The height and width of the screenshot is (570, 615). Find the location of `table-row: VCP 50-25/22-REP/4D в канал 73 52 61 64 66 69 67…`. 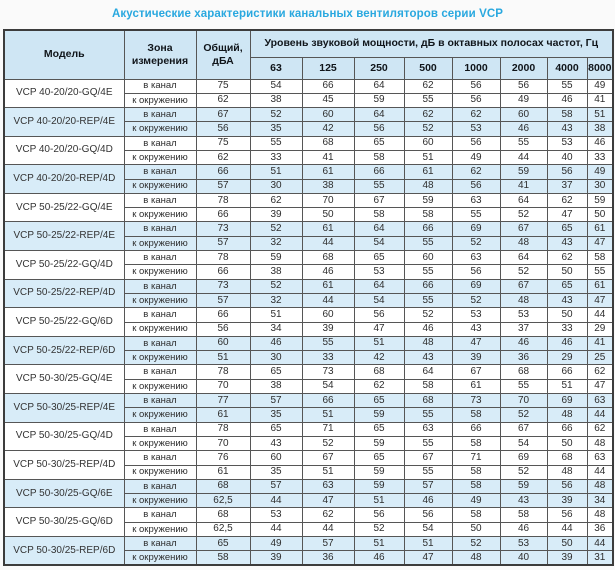

table-row: VCP 50-25/22-REP/4D в канал 73 52 61 64 66 69 67… is located at coordinates (308, 293).